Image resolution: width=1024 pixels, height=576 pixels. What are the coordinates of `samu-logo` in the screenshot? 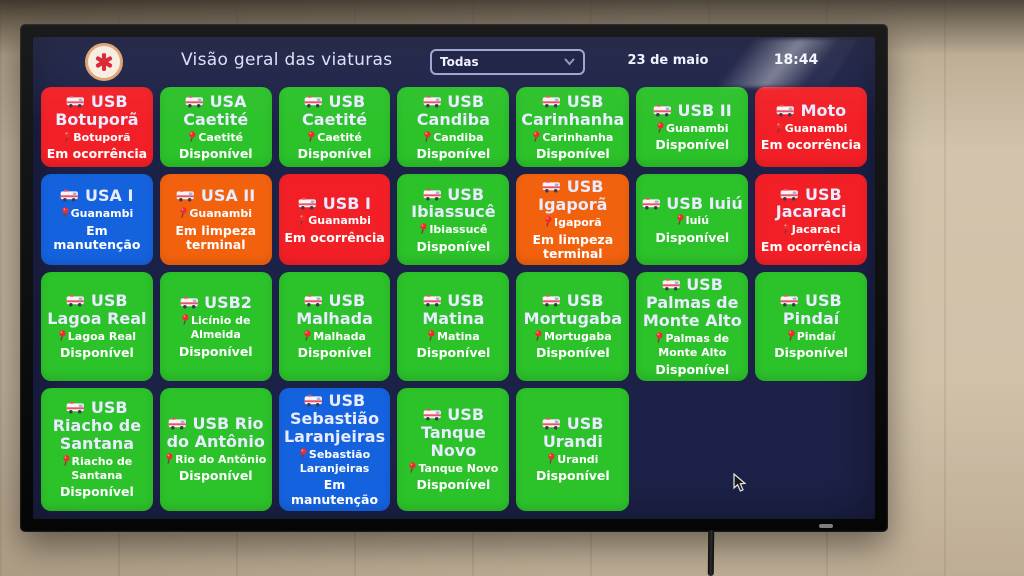 It's located at (104, 62).